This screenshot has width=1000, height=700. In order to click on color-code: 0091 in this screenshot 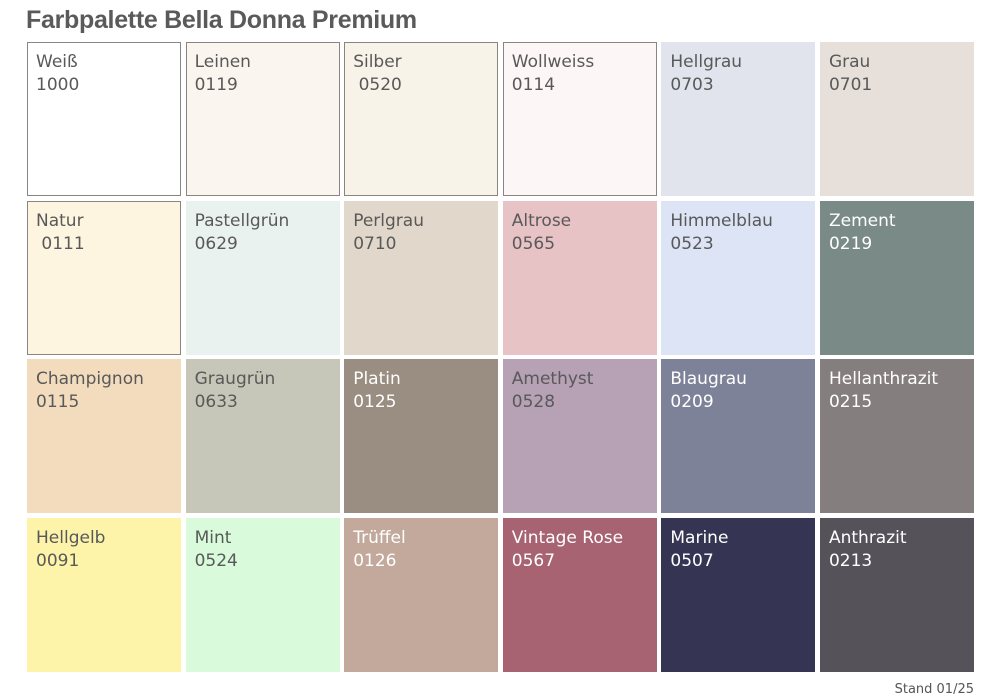, I will do `click(58, 560)`.